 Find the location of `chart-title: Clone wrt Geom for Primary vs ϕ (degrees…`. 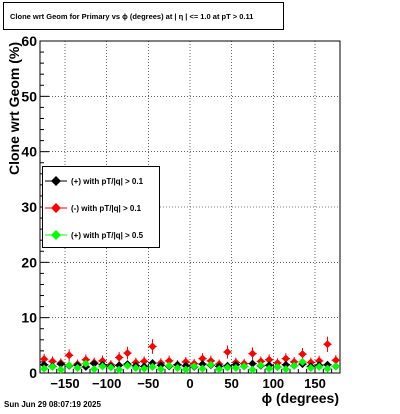

chart-title: Clone wrt Geom for Primary vs ϕ (degrees… is located at coordinates (132, 16).